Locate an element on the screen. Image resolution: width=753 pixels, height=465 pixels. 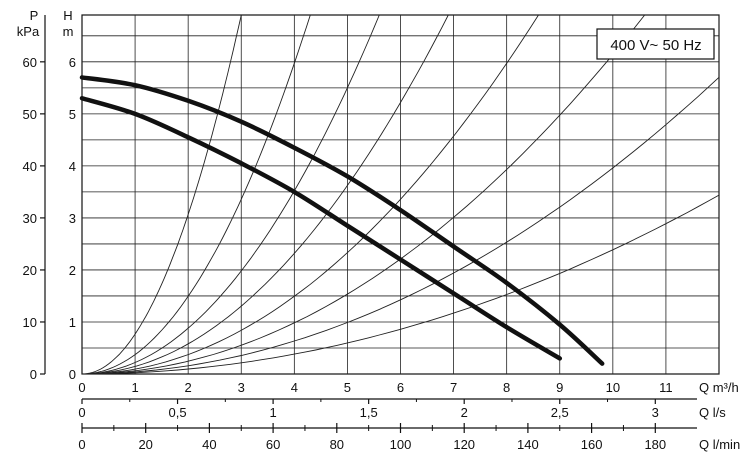
x-axis-1-tick-label: 6 is located at coordinates (400, 387).